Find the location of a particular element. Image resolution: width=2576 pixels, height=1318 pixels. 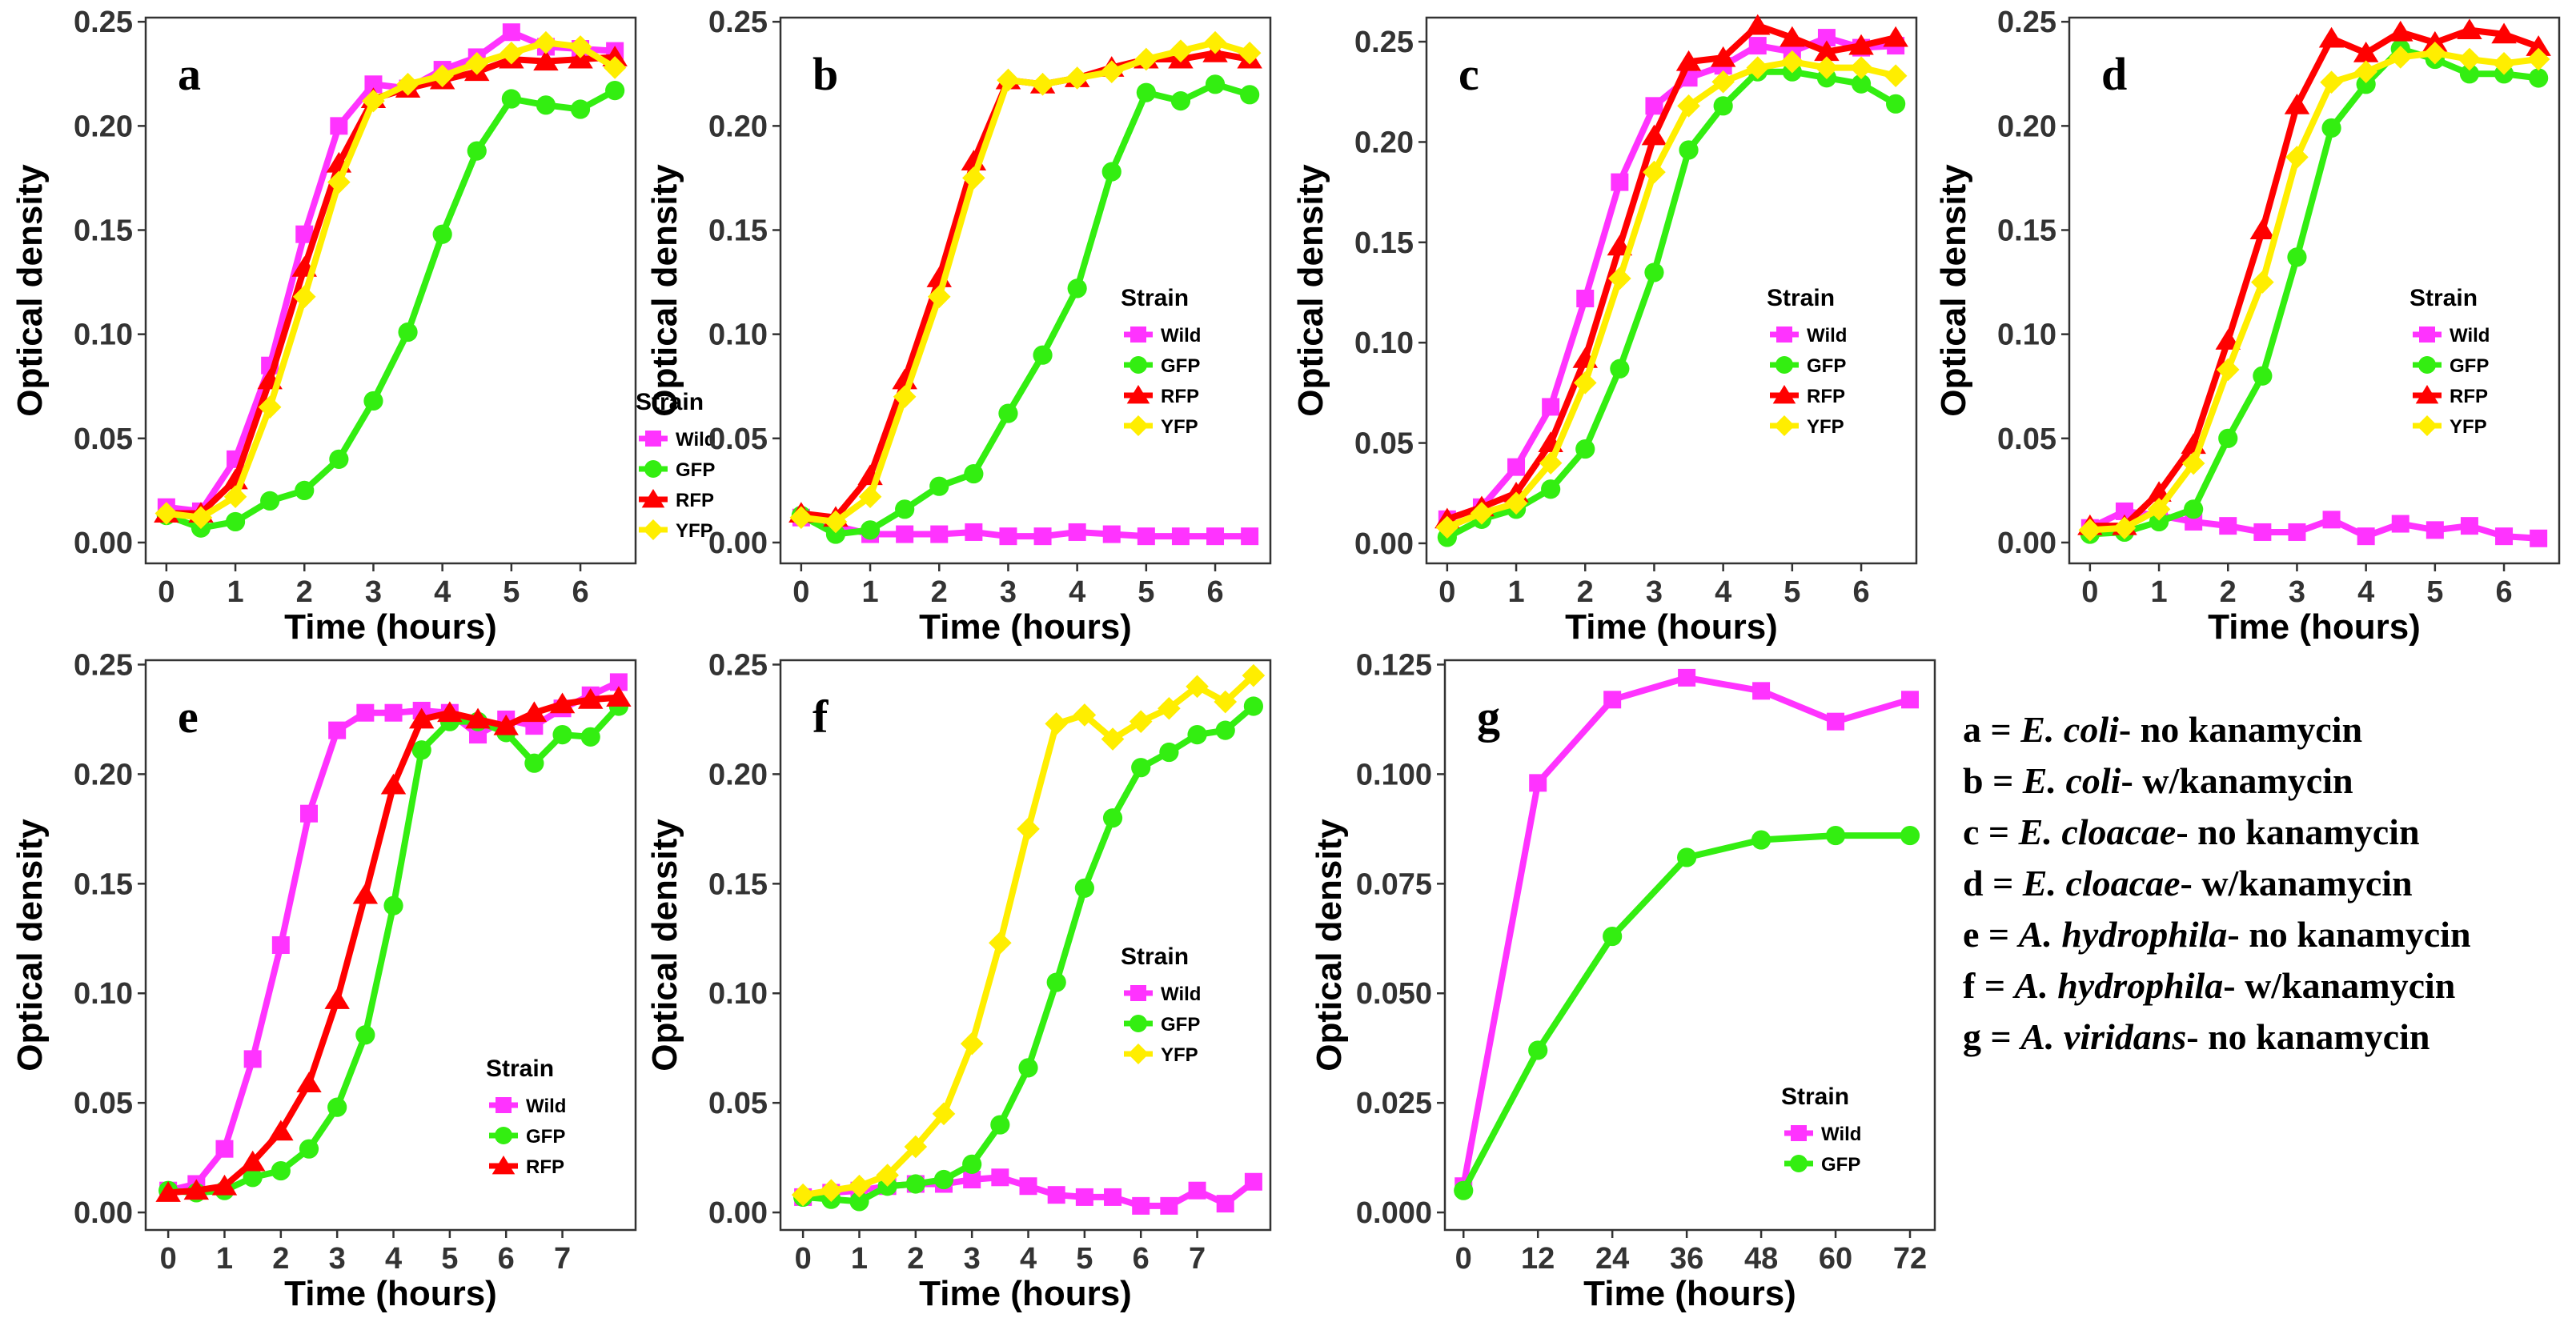

y-tick-label: 0.025 is located at coordinates (1394, 1103).